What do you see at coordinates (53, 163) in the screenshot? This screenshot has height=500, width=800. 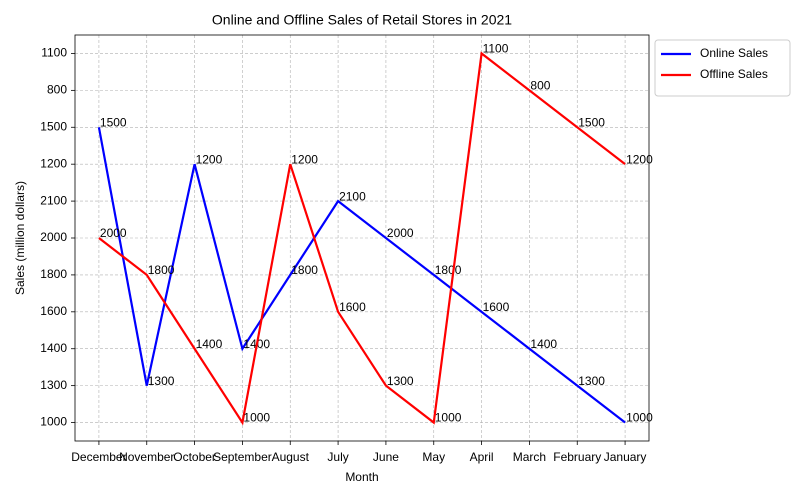 I see `y-tick-label: 1200` at bounding box center [53, 163].